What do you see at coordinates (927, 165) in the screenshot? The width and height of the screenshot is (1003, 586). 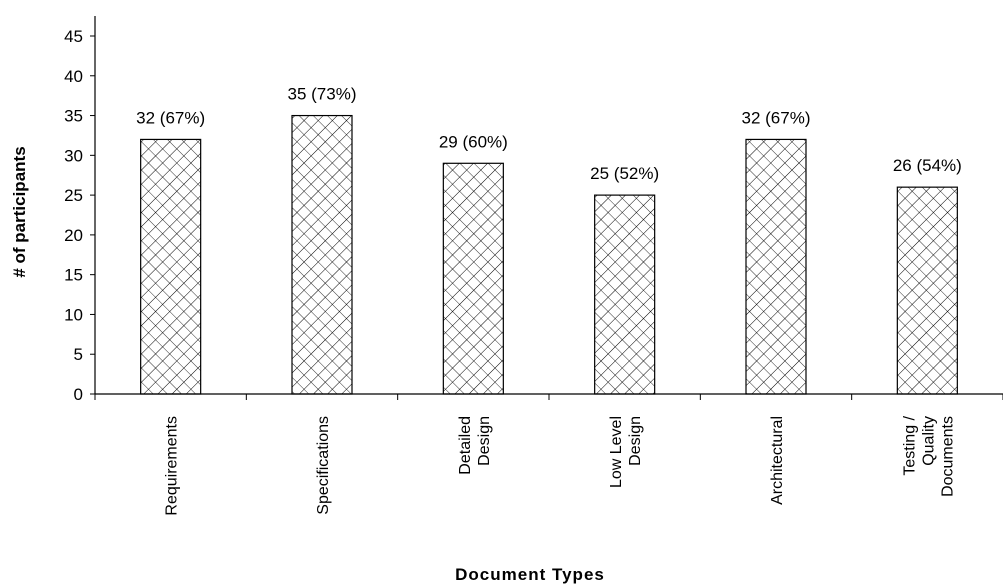 I see `data-label-5: 26 (54%)` at bounding box center [927, 165].